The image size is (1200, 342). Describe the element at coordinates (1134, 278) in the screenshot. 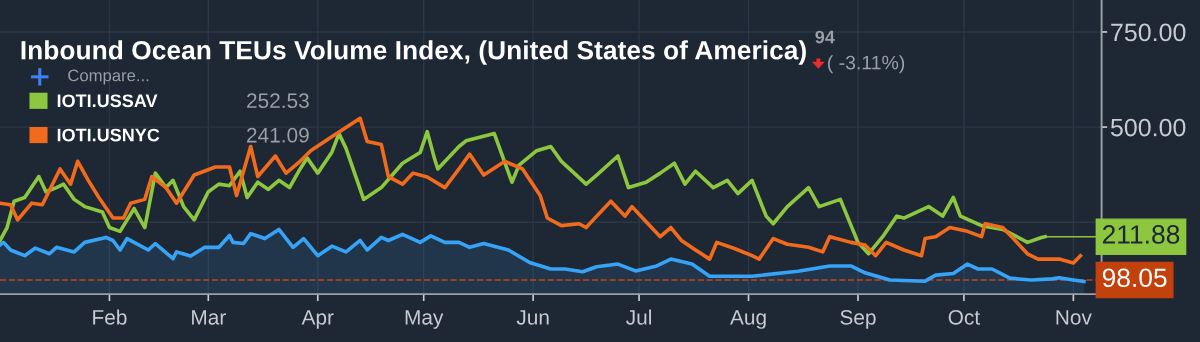

I see `ref-line-label: 98.05` at that location.